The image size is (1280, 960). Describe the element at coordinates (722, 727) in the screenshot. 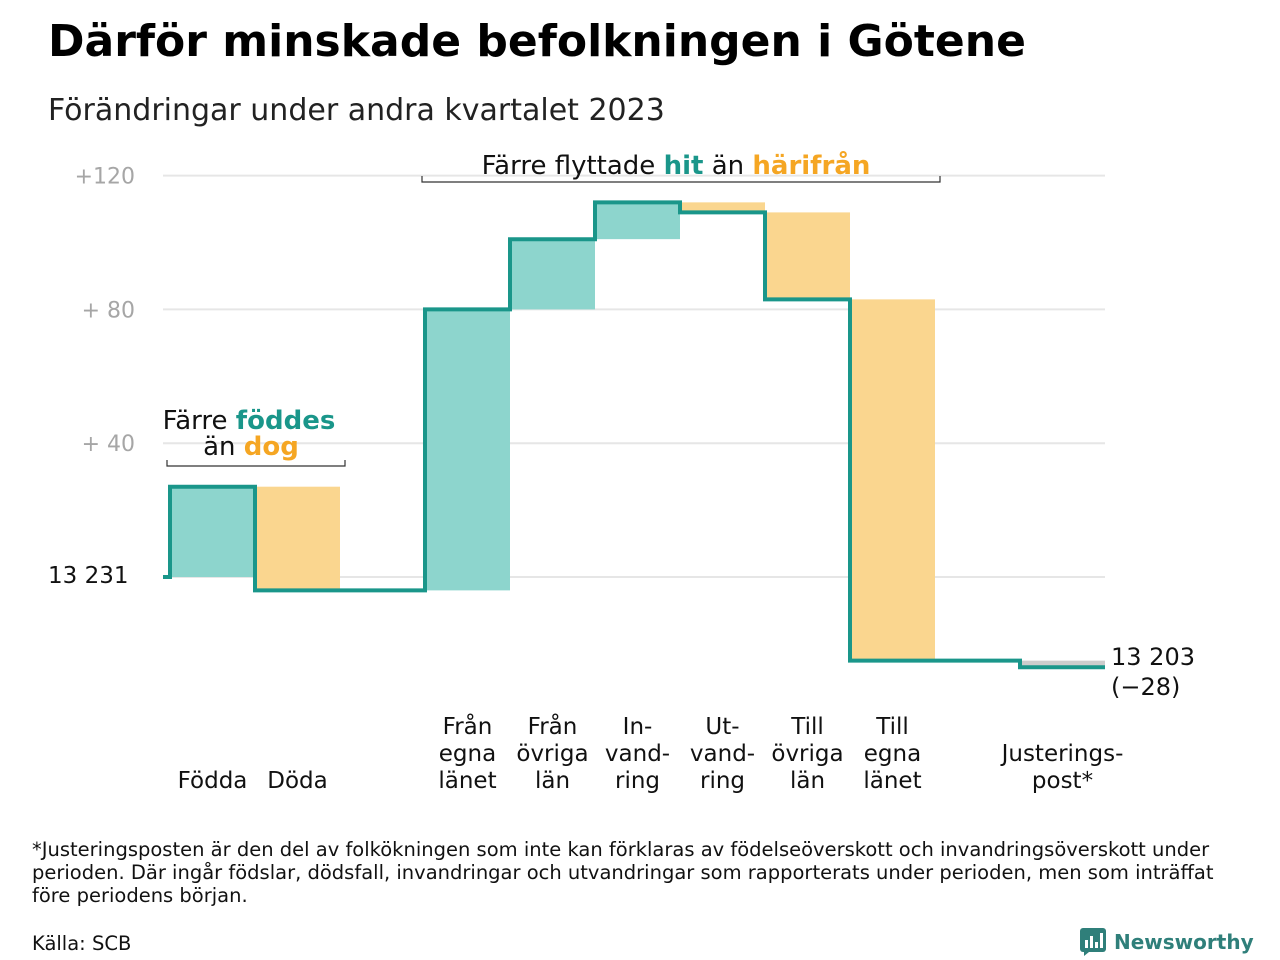

I see `category-label: Ut-` at that location.